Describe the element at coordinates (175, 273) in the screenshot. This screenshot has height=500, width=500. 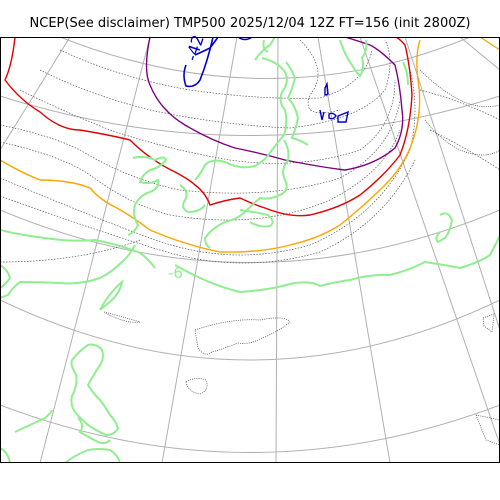
I see `contour-label: -6` at that location.